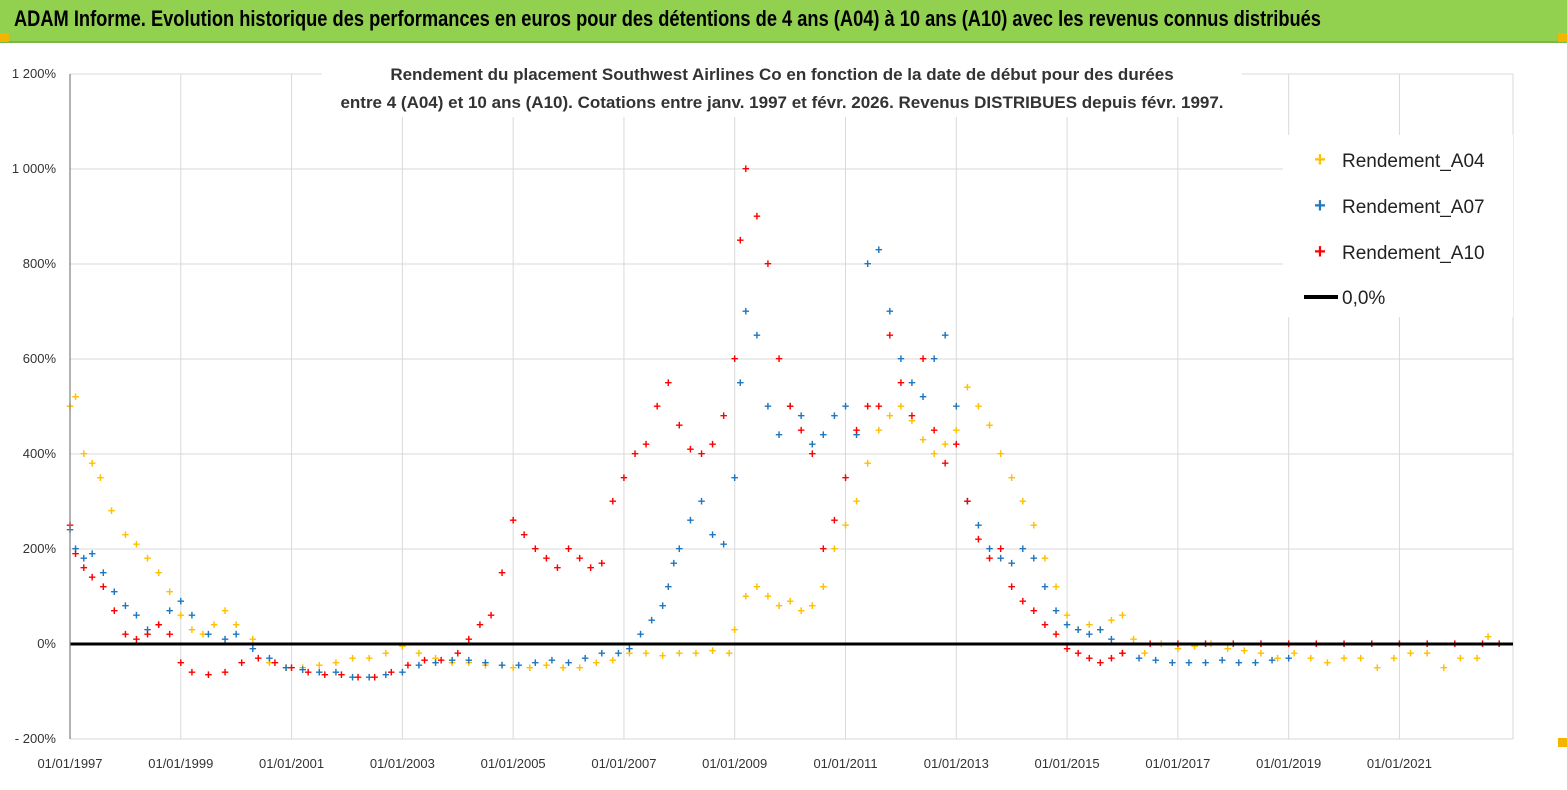  Describe the element at coordinates (34, 168) in the screenshot. I see `y-tick-label: 1 000%` at that location.